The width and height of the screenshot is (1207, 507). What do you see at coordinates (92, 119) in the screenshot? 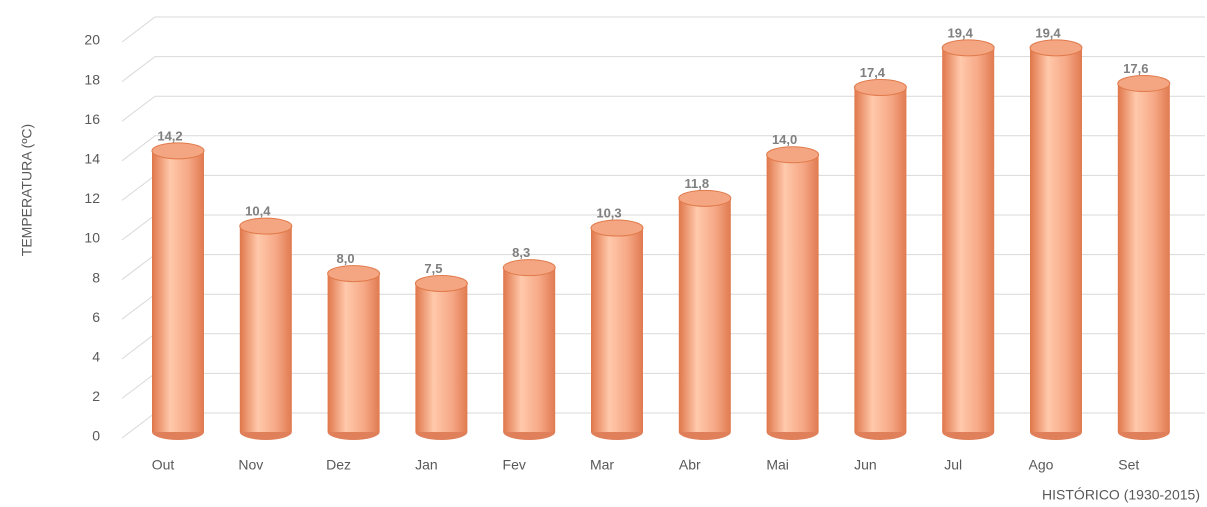
I see `y-tick-label: 16` at bounding box center [92, 119].